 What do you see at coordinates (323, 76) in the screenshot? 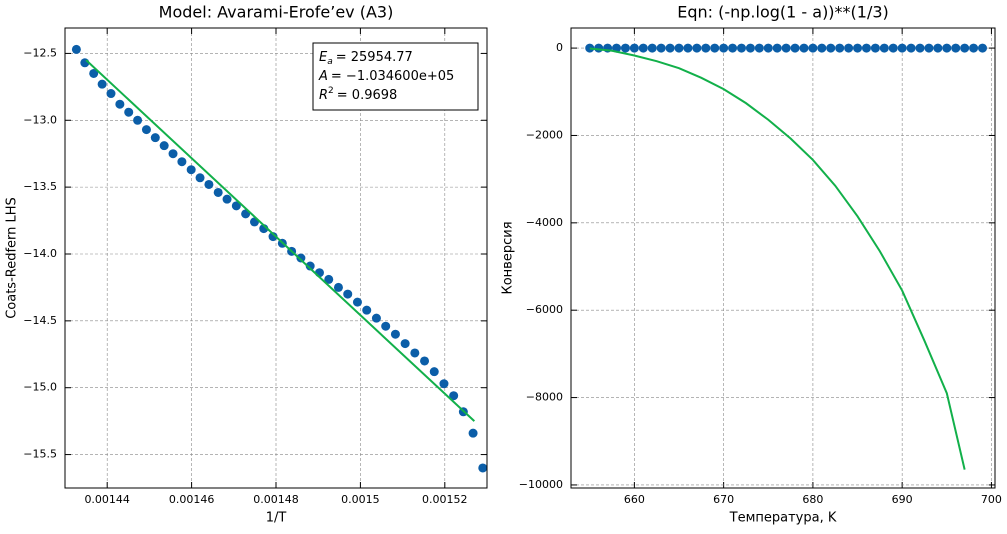
I see `annotation-symbol: A` at bounding box center [323, 76].